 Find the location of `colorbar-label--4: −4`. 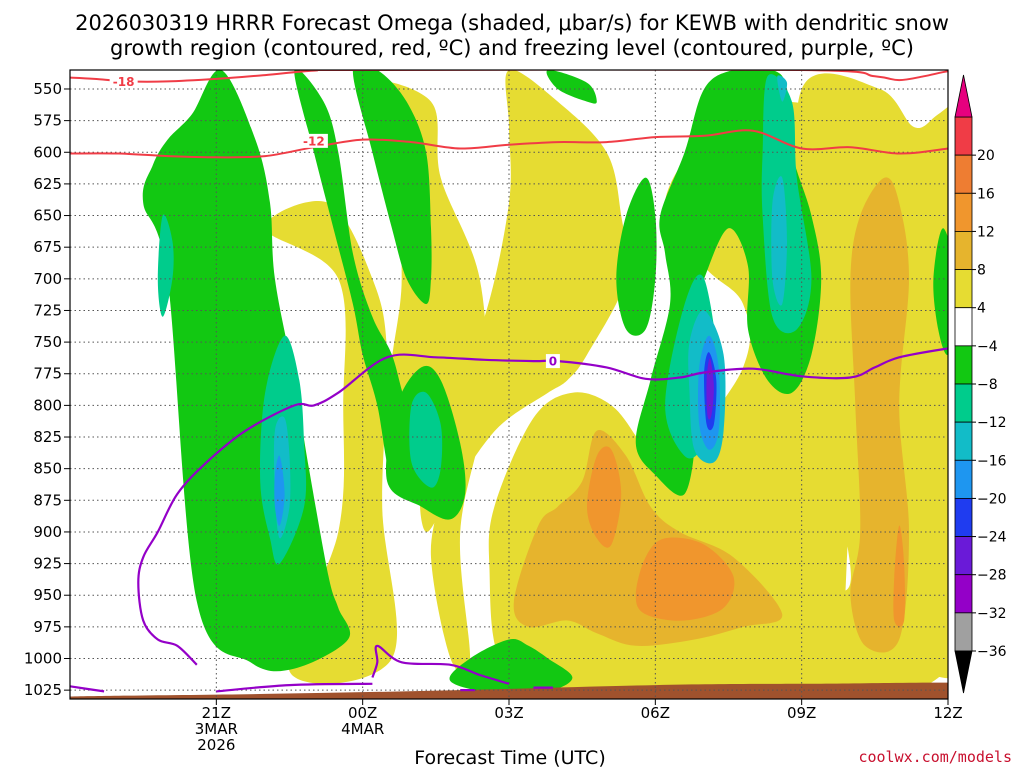

colorbar-label--4: −4 is located at coordinates (987, 347).